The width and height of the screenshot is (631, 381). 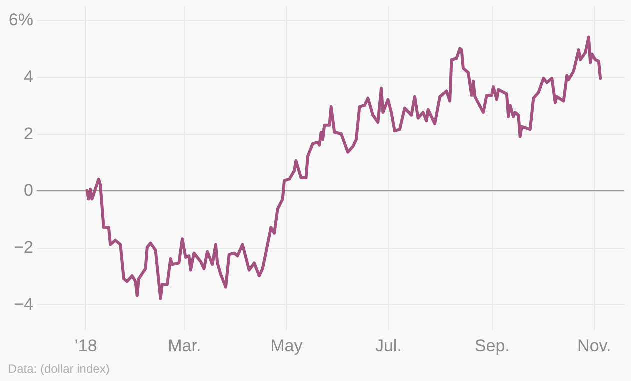 What do you see at coordinates (29, 190) in the screenshot?
I see `y-tick-label: 0` at bounding box center [29, 190].